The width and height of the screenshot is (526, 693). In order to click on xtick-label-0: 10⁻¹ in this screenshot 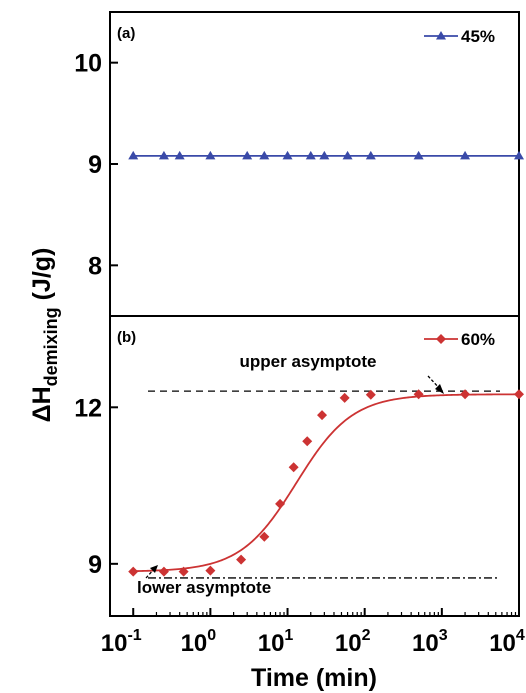, I will do `click(121, 642)`.